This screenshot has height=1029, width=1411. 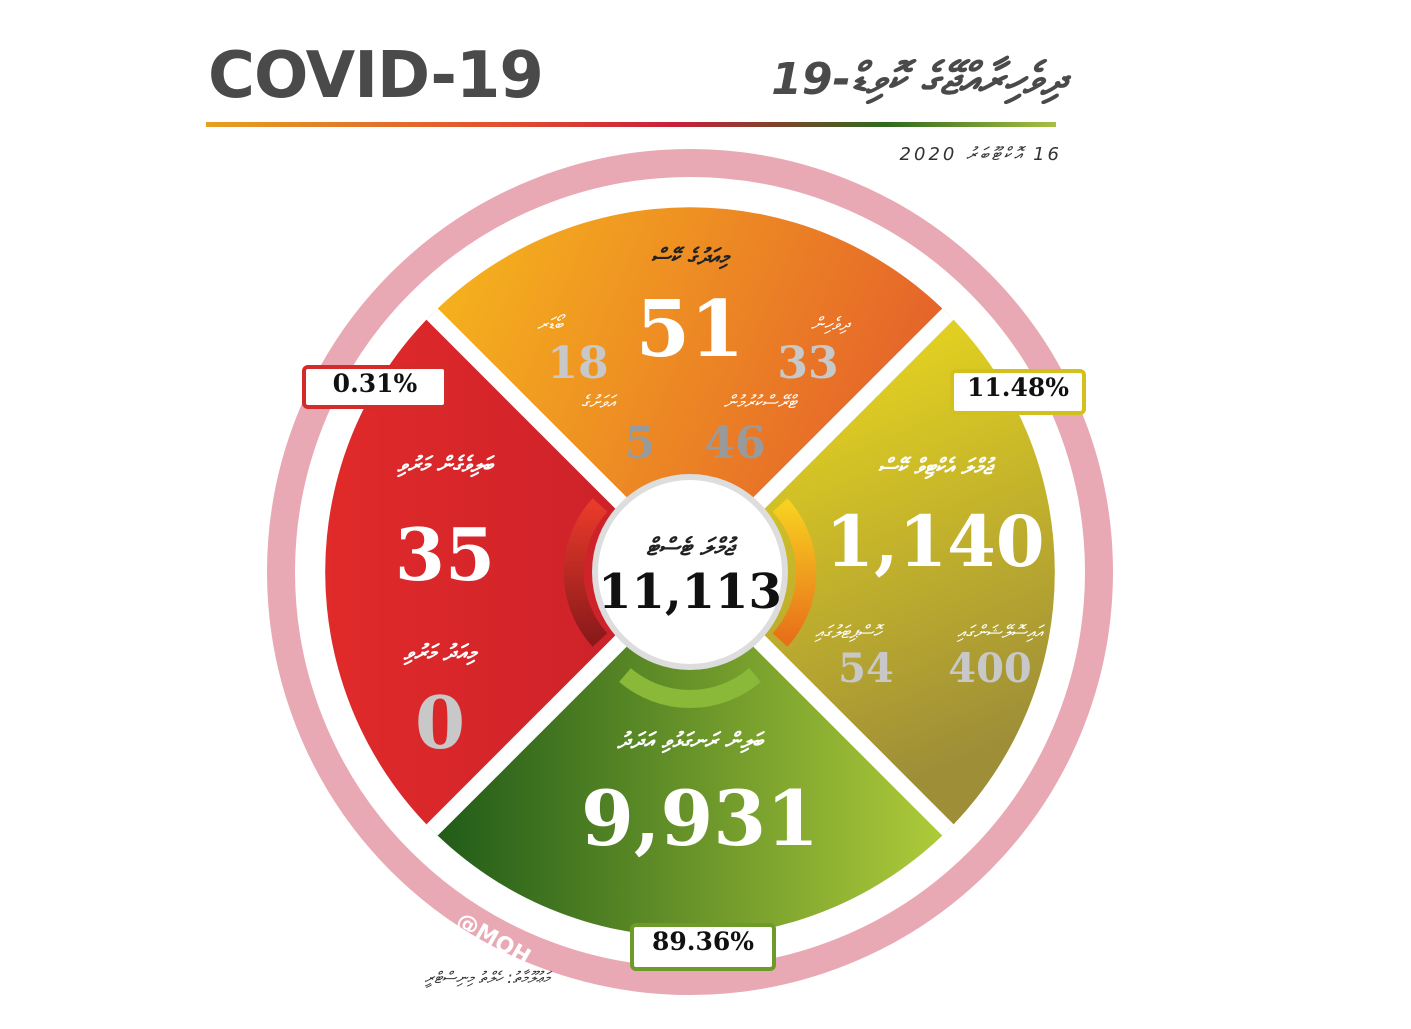 What do you see at coordinates (831, 324) in the screenshot?
I see `top-right-label: ދިވެހިން` at bounding box center [831, 324].